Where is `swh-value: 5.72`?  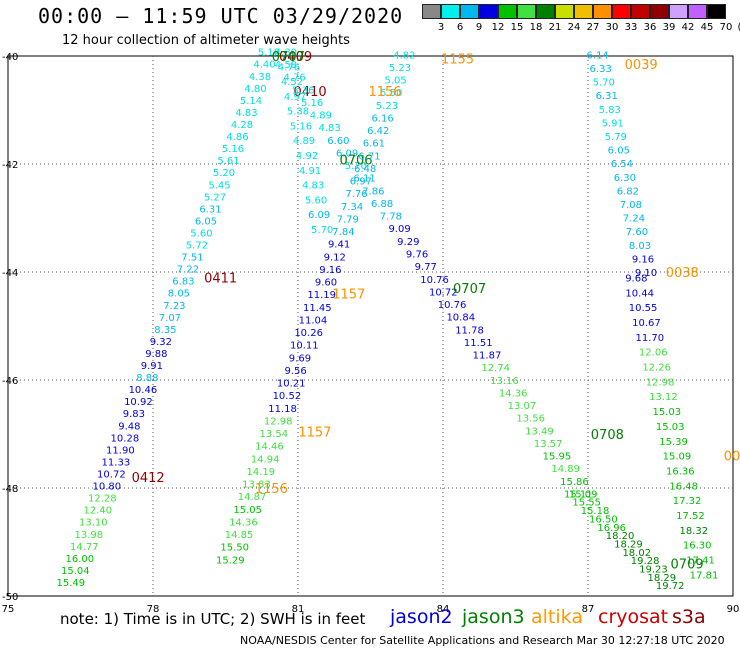 swh-value: 5.72 is located at coordinates (197, 246).